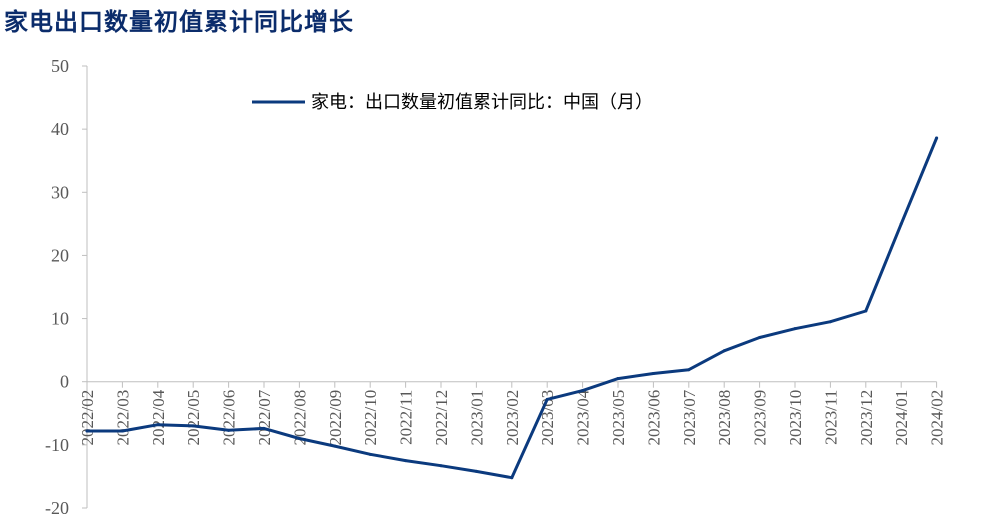 The image size is (1006, 519). Describe the element at coordinates (512, 418) in the screenshot. I see `x-tick-label: 2023/02` at that location.